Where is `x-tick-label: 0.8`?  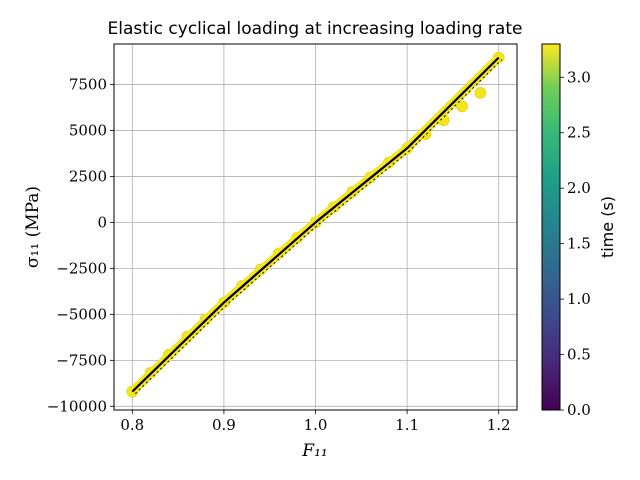 x-tick-label: 0.8 is located at coordinates (132, 425).